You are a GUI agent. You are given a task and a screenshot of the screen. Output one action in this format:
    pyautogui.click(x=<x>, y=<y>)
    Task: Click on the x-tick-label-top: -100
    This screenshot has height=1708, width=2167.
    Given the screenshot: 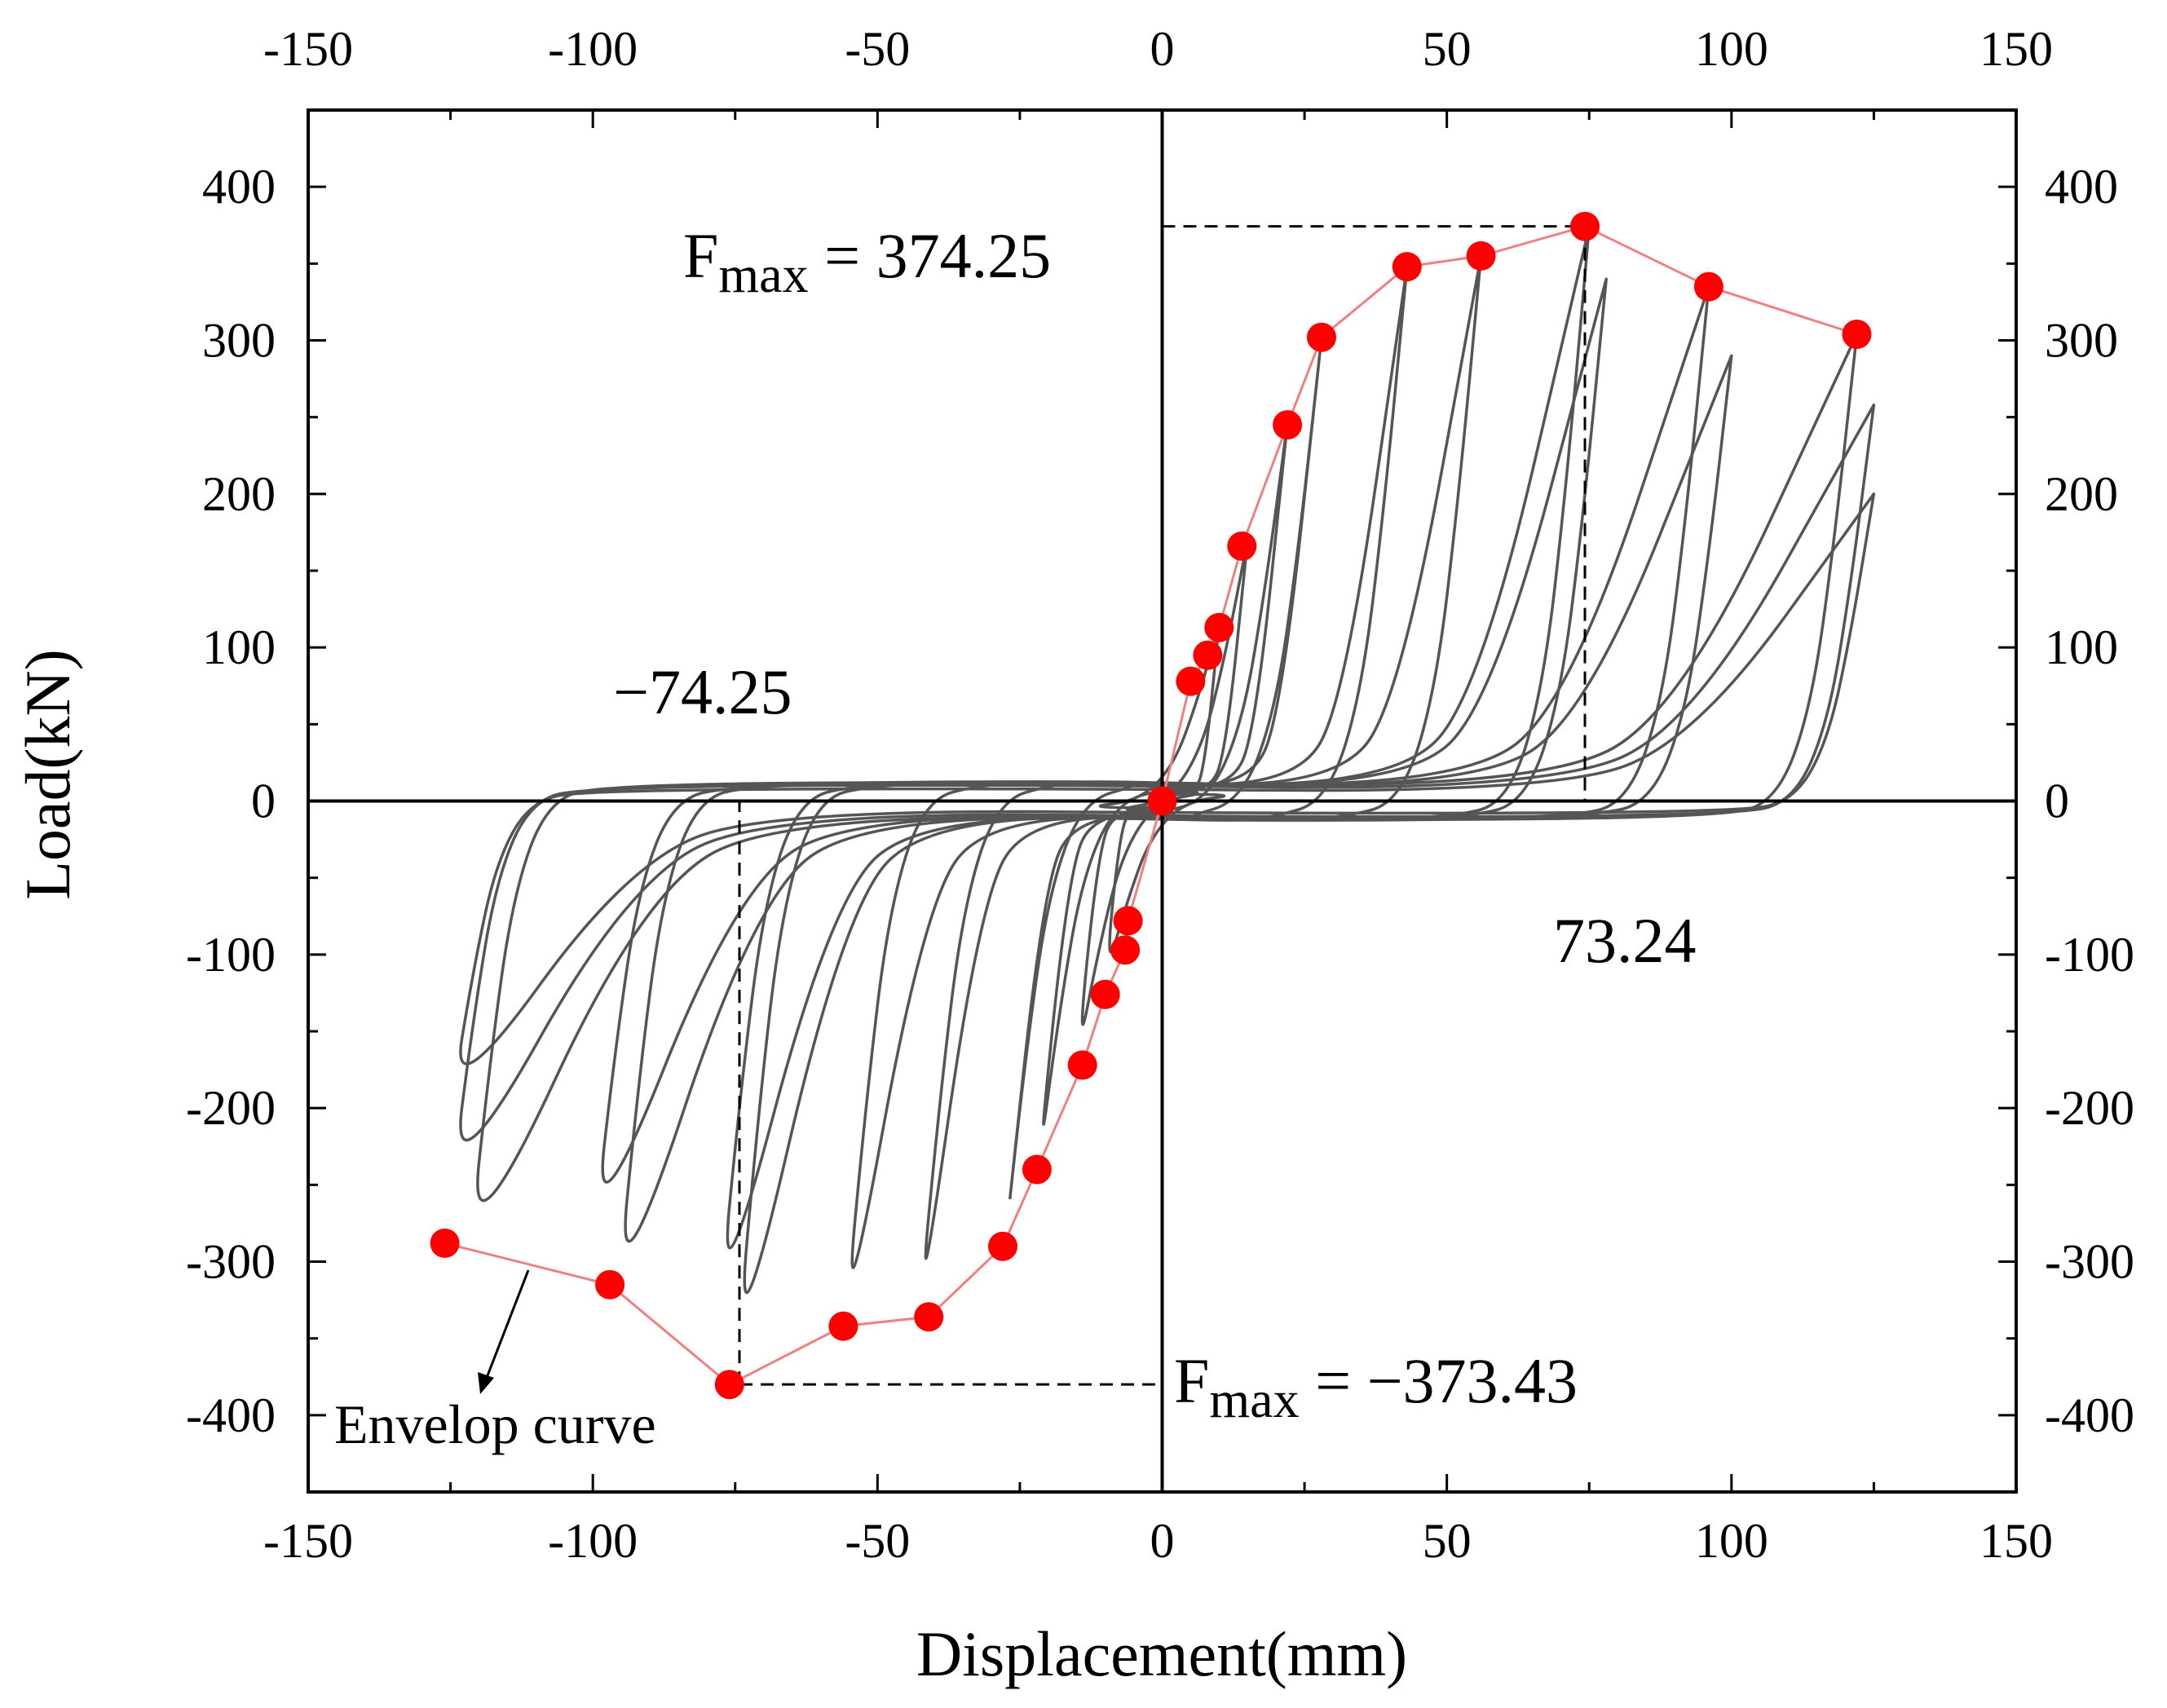 What is the action you would take?
    pyautogui.click(x=593, y=49)
    